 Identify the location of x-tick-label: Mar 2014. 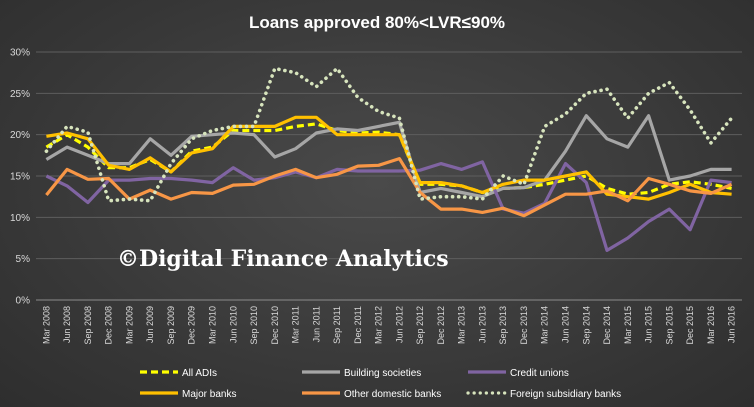
(545, 325).